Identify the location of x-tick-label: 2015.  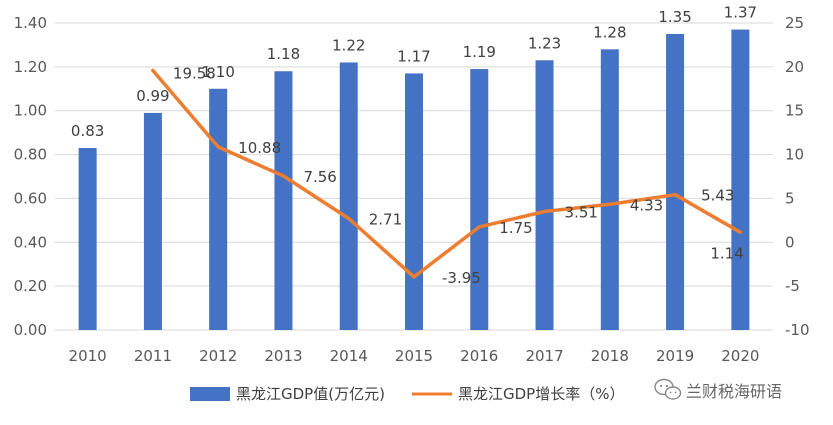
(414, 356).